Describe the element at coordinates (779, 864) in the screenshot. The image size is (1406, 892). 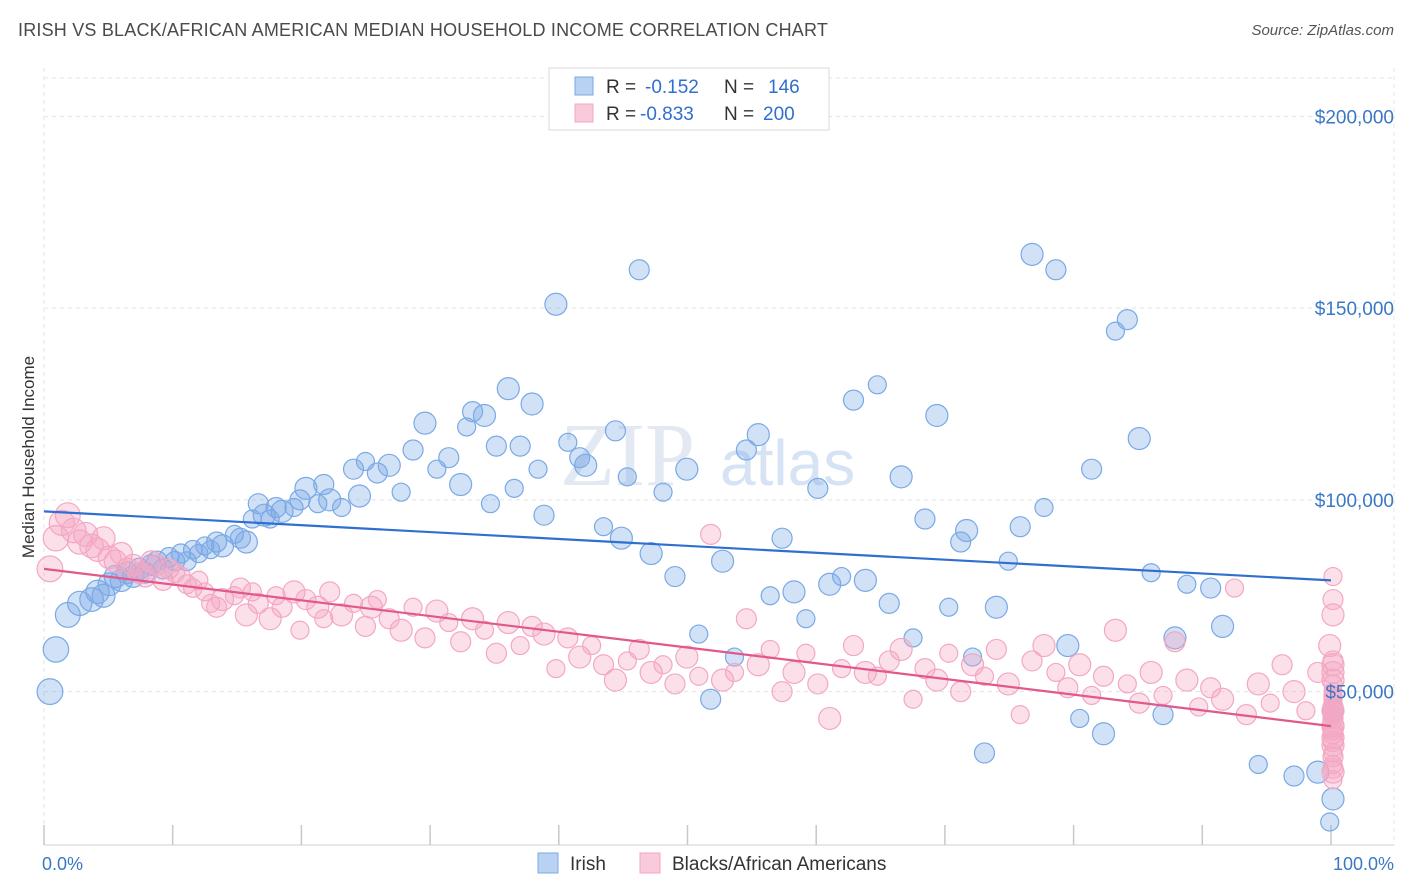
I see `bottom-legend-black: Blacks/African Americans` at that location.